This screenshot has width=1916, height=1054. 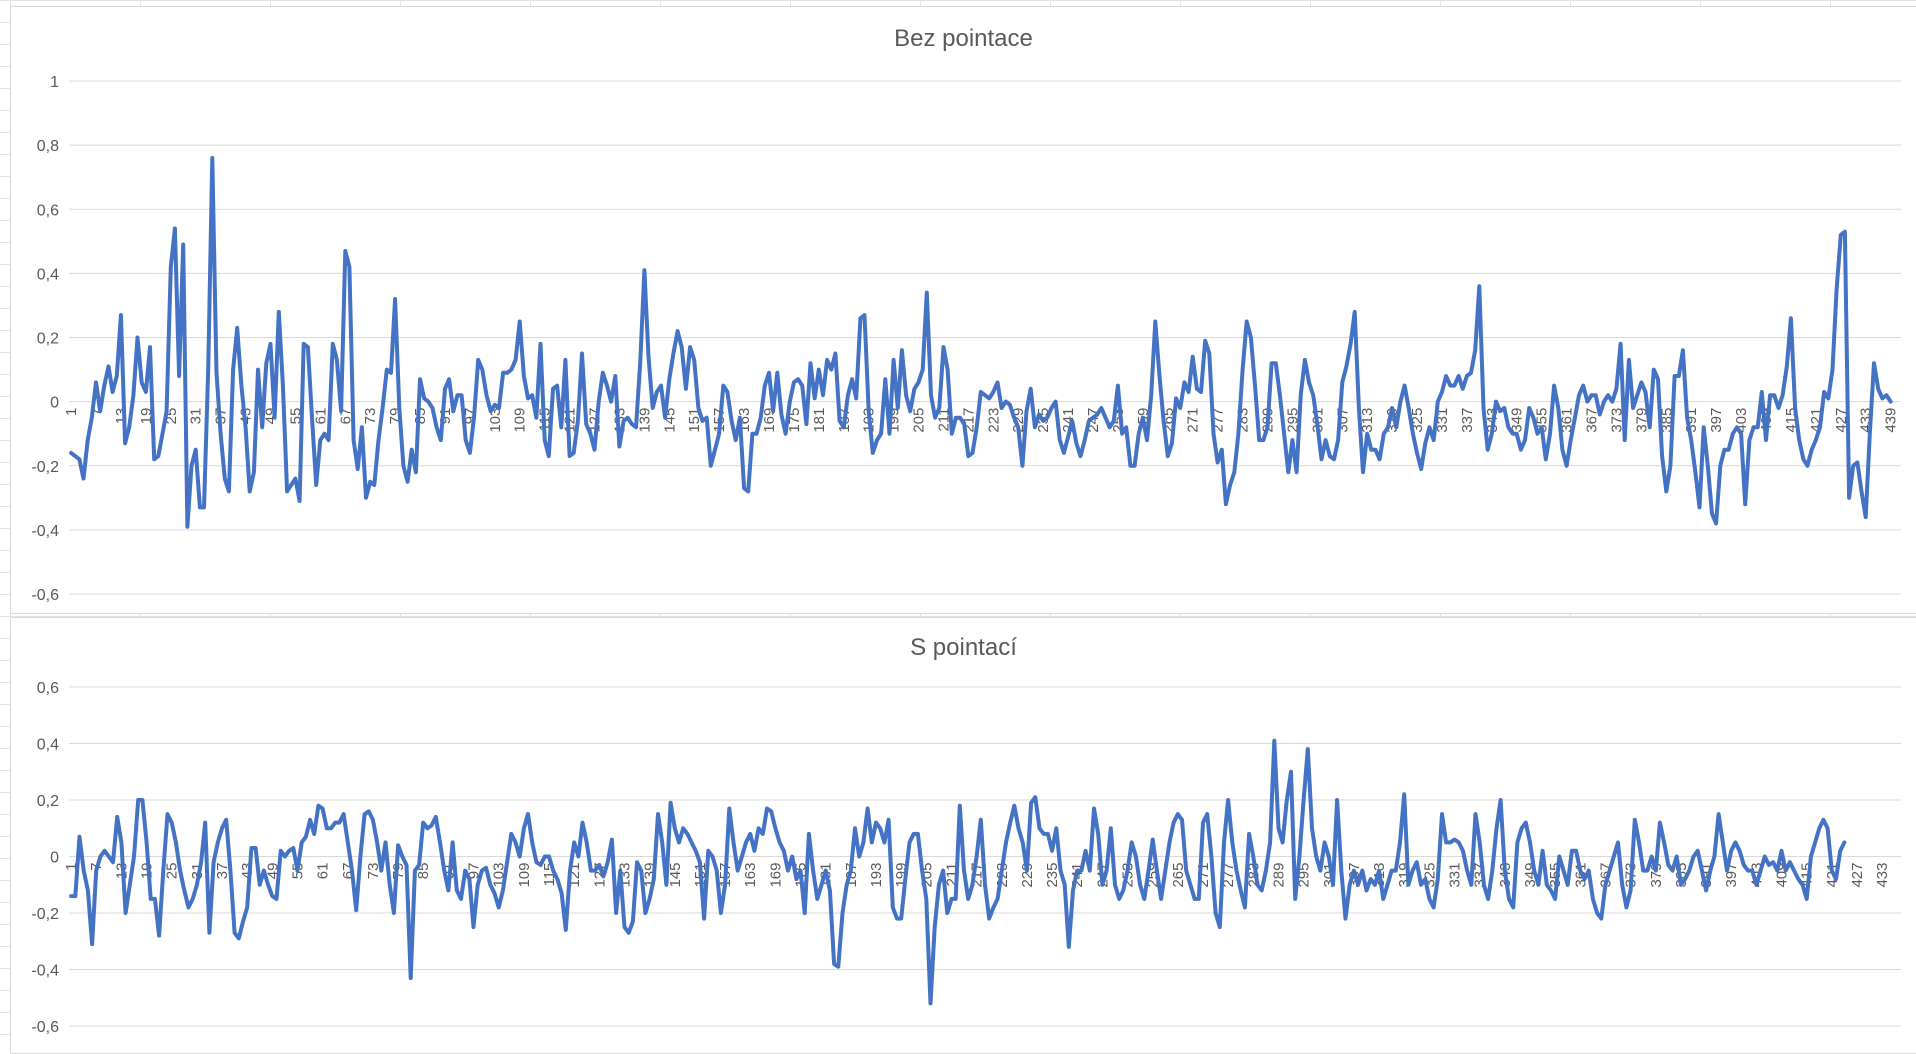 What do you see at coordinates (750, 875) in the screenshot?
I see `x-tick-label: 163` at bounding box center [750, 875].